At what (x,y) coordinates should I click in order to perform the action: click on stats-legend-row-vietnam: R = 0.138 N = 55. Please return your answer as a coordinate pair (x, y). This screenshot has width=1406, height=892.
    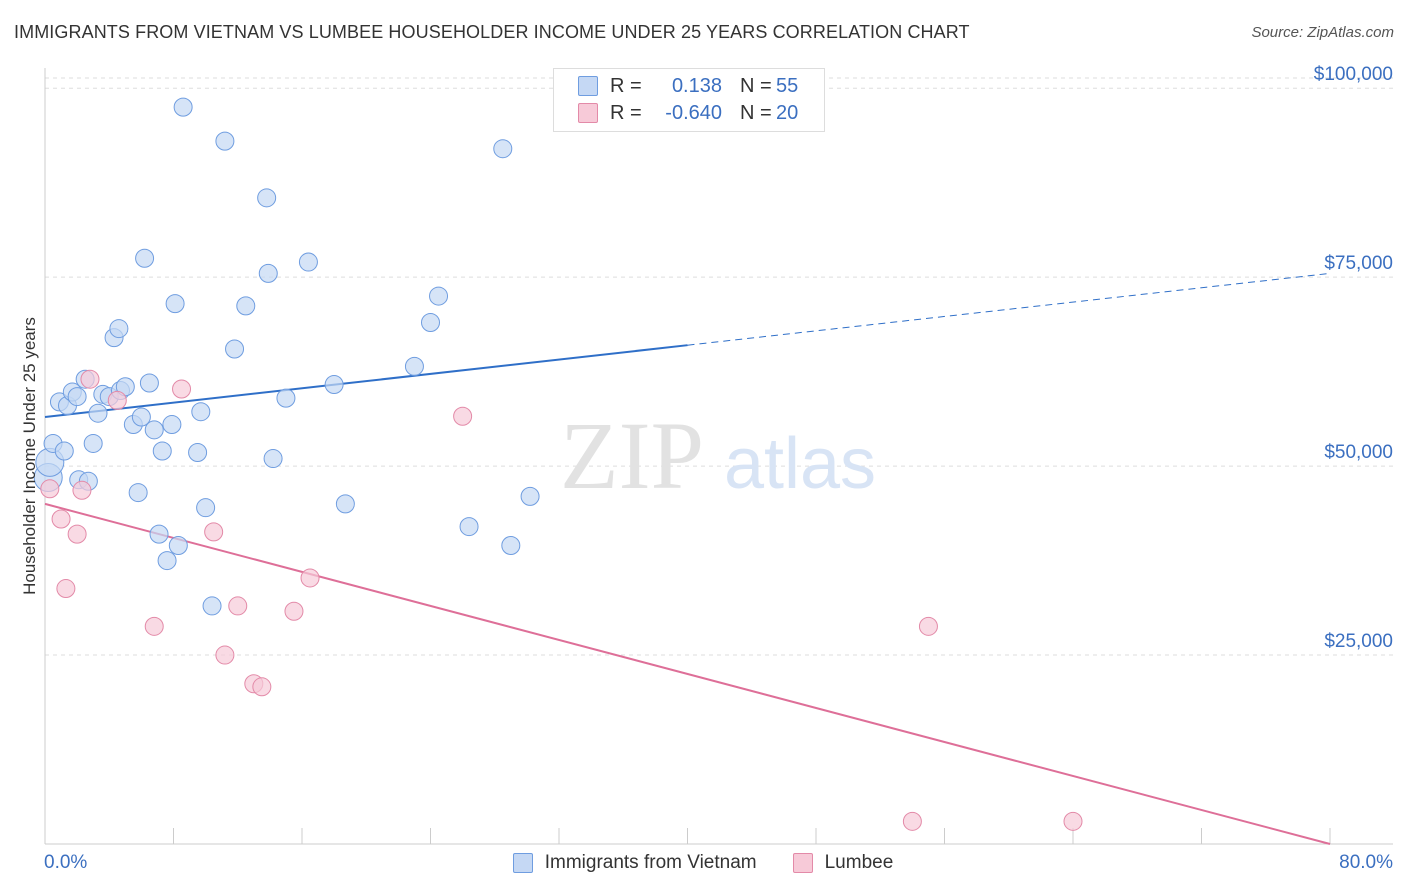
    Looking at the image, I should click on (688, 86).